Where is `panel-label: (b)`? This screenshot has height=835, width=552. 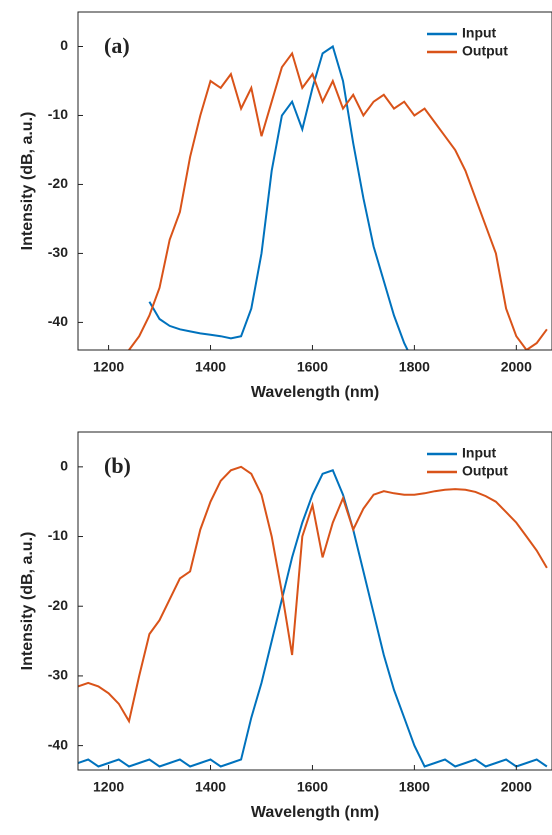 panel-label: (b) is located at coordinates (117, 465).